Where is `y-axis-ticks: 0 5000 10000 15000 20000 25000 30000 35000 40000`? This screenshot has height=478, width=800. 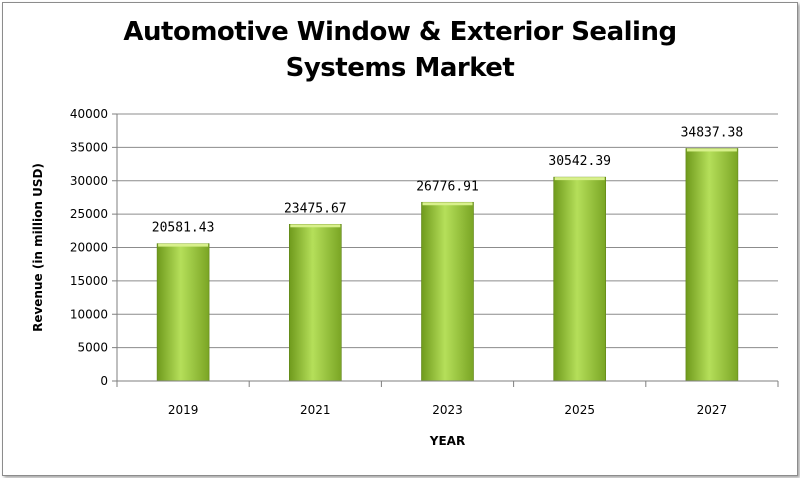 y-axis-ticks: 0 5000 10000 15000 20000 25000 30000 35000 40000 is located at coordinates (93, 247).